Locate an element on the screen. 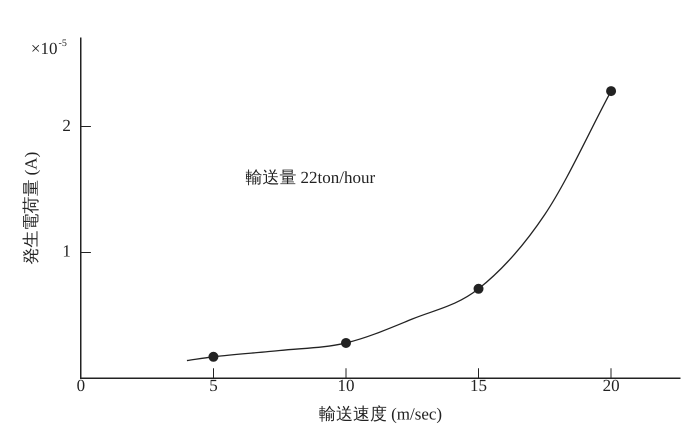  x-tick-label: 15 is located at coordinates (479, 385).